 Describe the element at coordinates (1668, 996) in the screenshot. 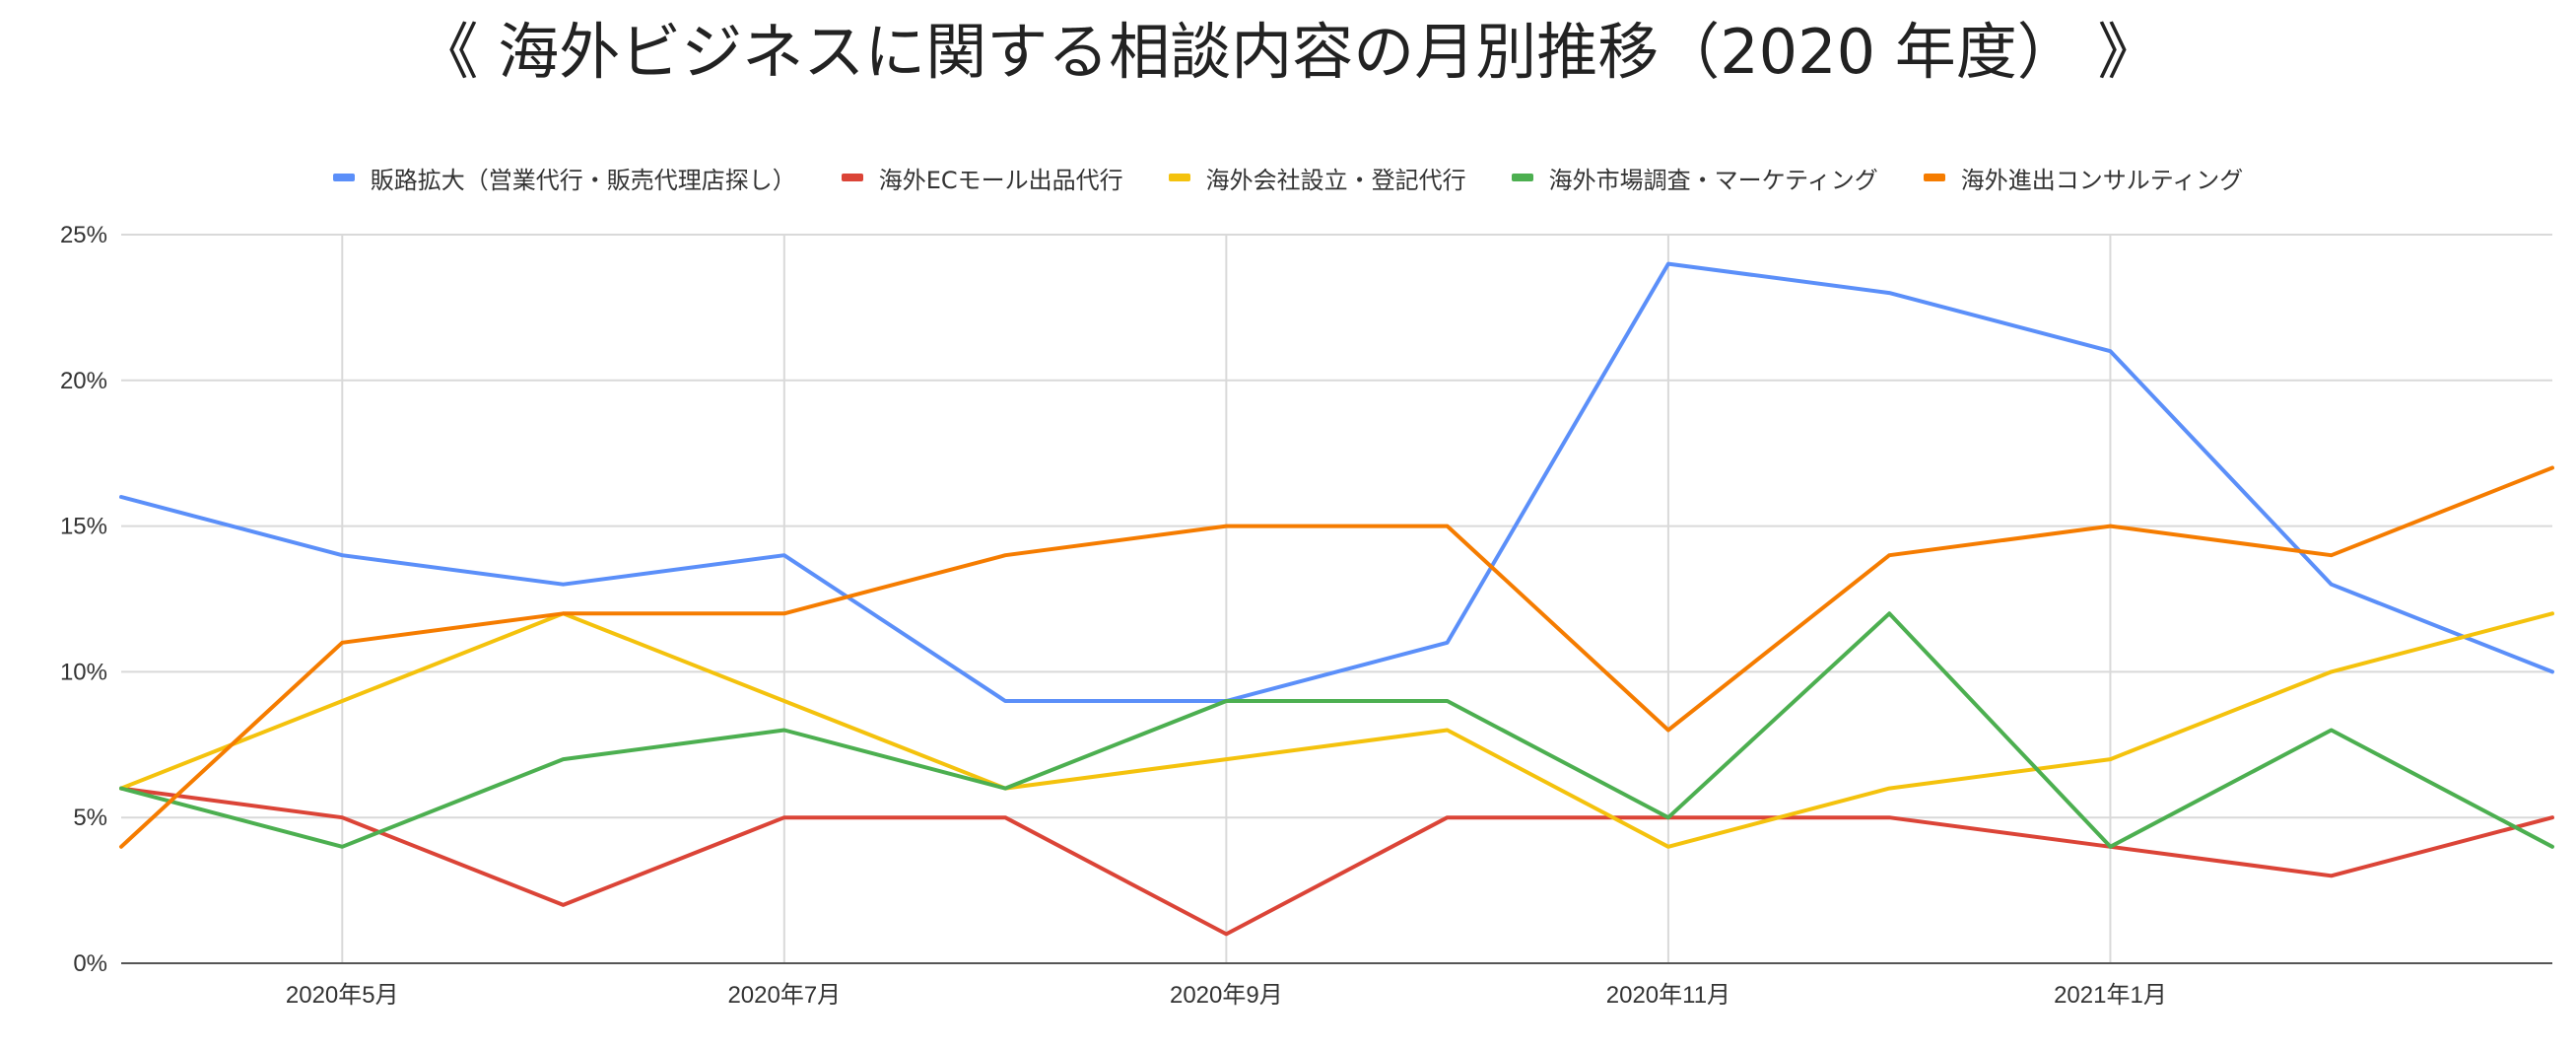

I see `x-tick-label: 2020年11月` at that location.